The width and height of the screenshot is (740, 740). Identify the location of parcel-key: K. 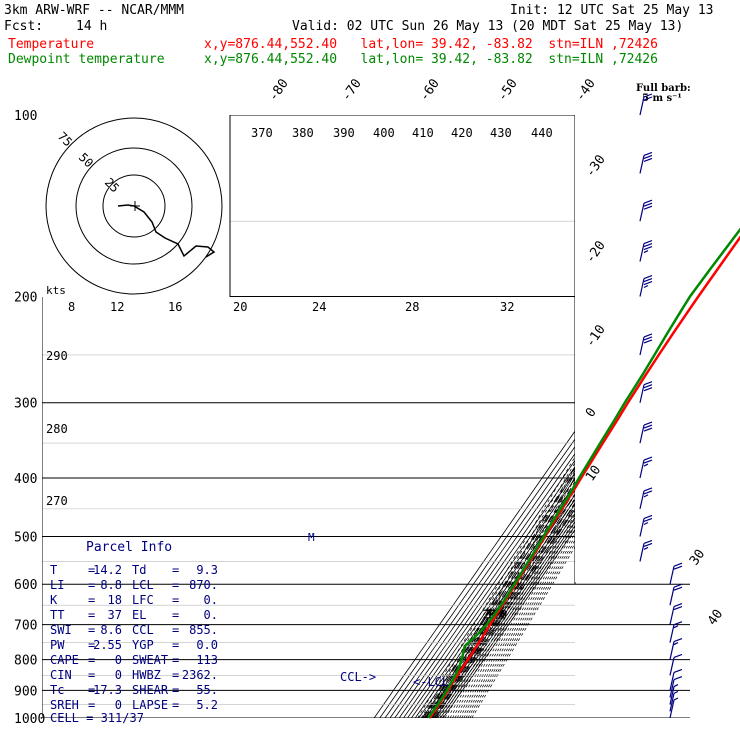
(54, 600).